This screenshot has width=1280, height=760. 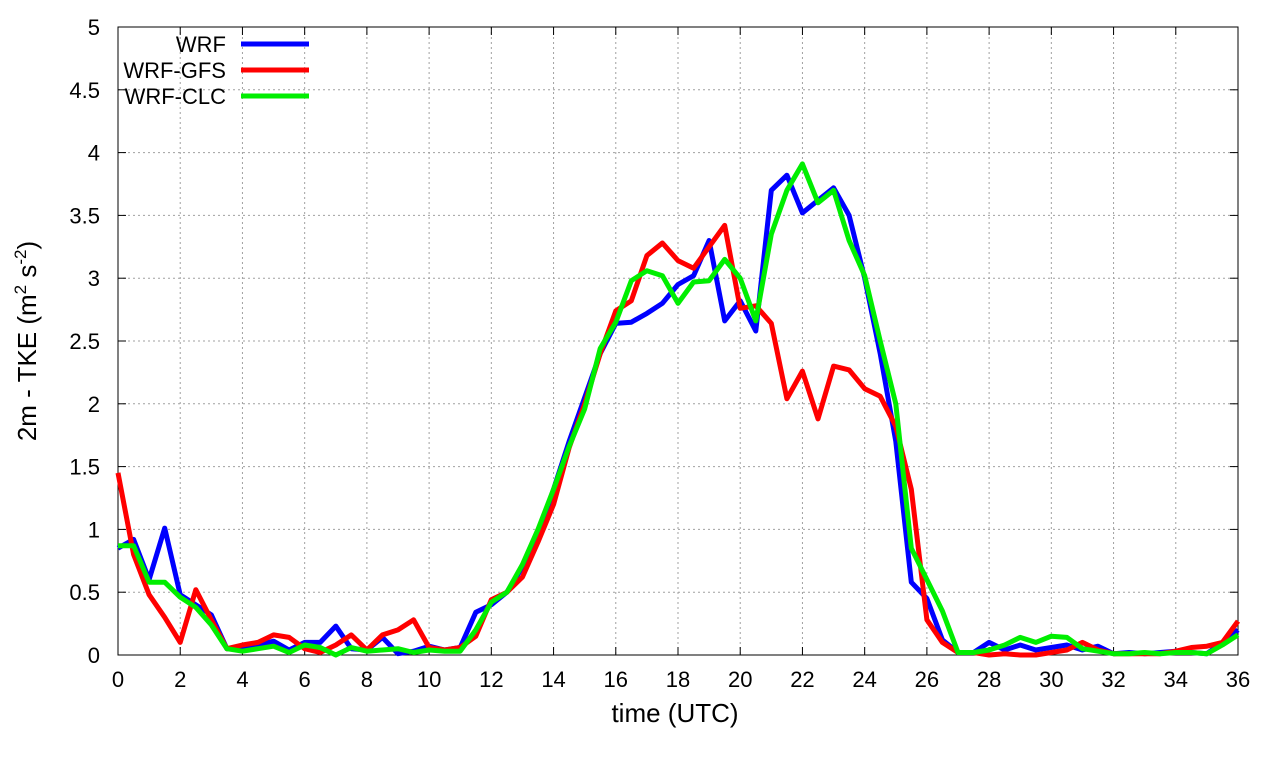 What do you see at coordinates (20, 256) in the screenshot?
I see `y-axis-title-sup2: -2` at bounding box center [20, 256].